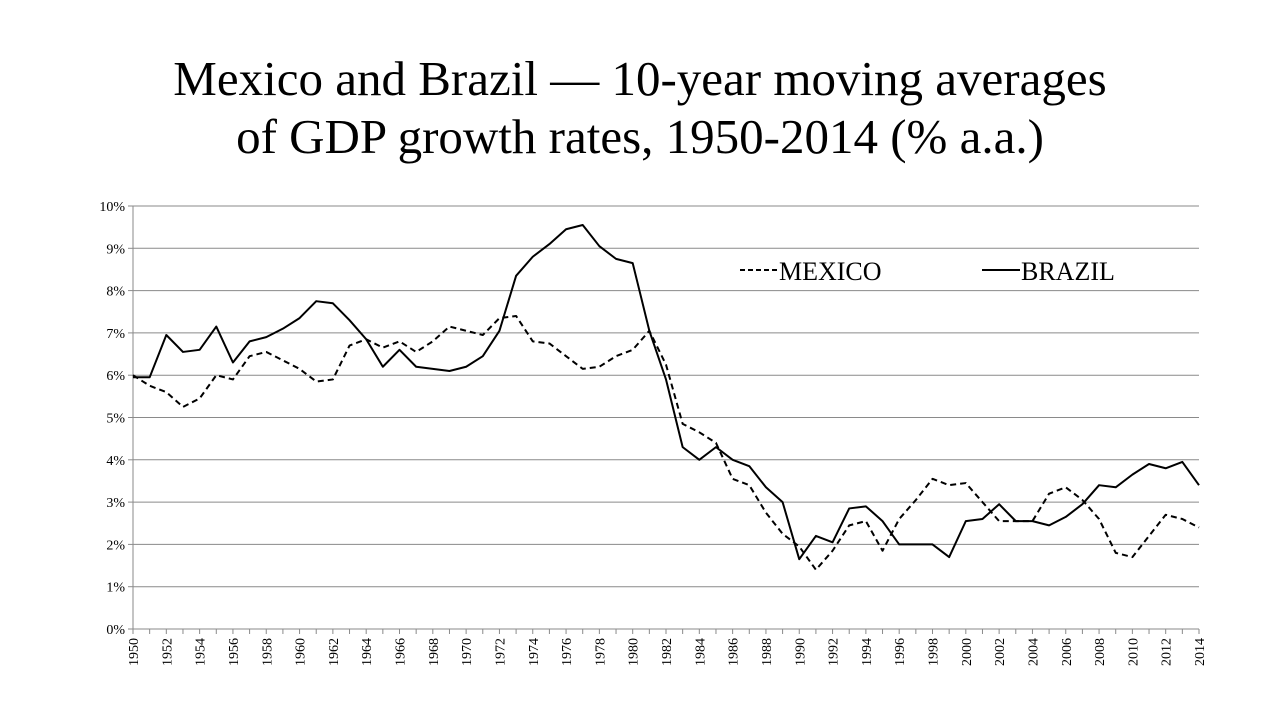 This screenshot has width=1280, height=720. What do you see at coordinates (1167, 652) in the screenshot?
I see `x-tick-label: 2012` at bounding box center [1167, 652].